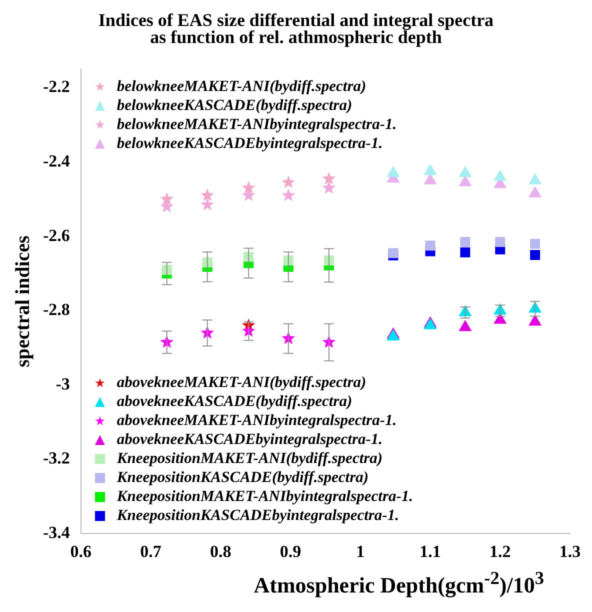 The height and width of the screenshot is (612, 592). What do you see at coordinates (56, 86) in the screenshot?
I see `y-tick-label: -2.2` at bounding box center [56, 86].